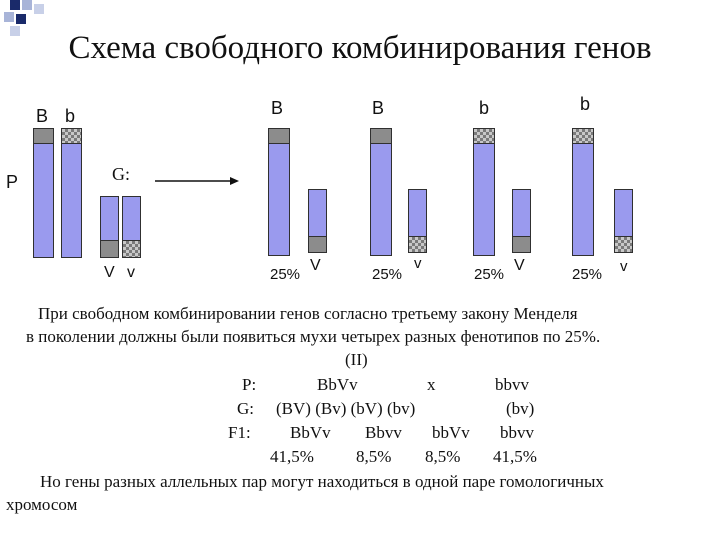 This screenshot has height=540, width=720. Describe the element at coordinates (337, 384) in the screenshot. I see `cross-p-genotype-1: BbVv` at that location.